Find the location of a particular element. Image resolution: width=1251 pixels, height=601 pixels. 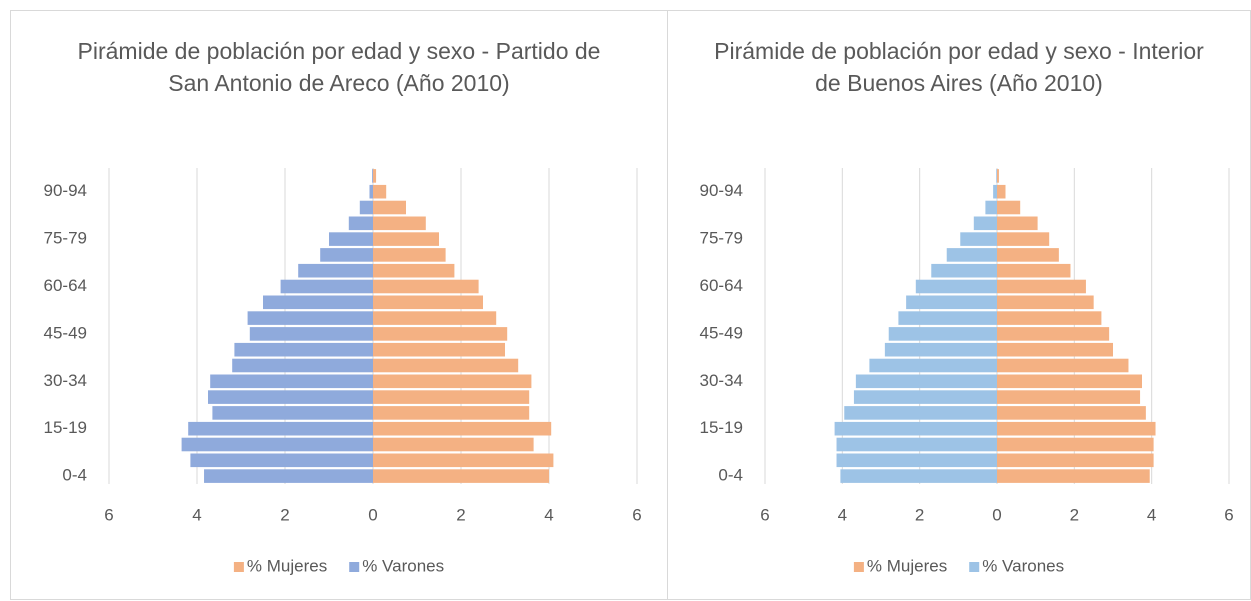

x-tick-label: 0 is located at coordinates (372, 514).